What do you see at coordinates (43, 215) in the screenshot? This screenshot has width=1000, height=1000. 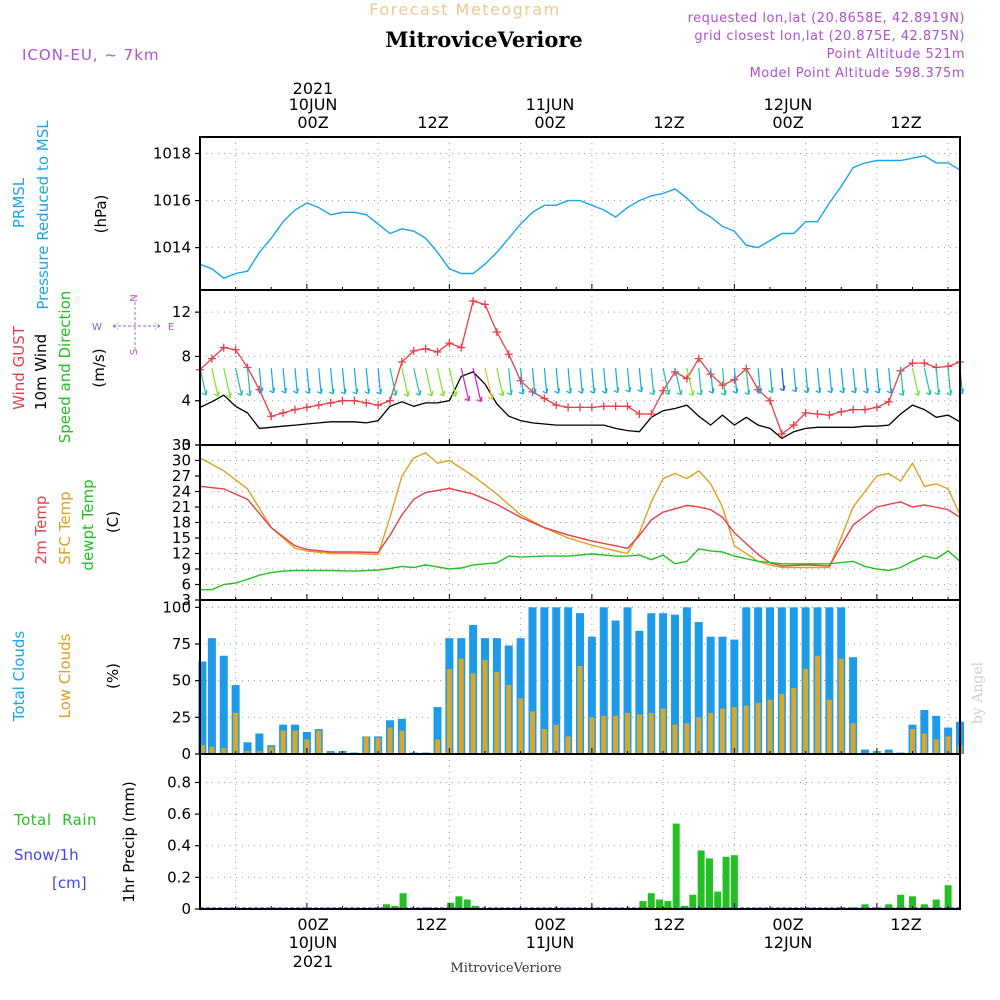 I see `pressure-label: Pressure Reduced to MSL` at bounding box center [43, 215].